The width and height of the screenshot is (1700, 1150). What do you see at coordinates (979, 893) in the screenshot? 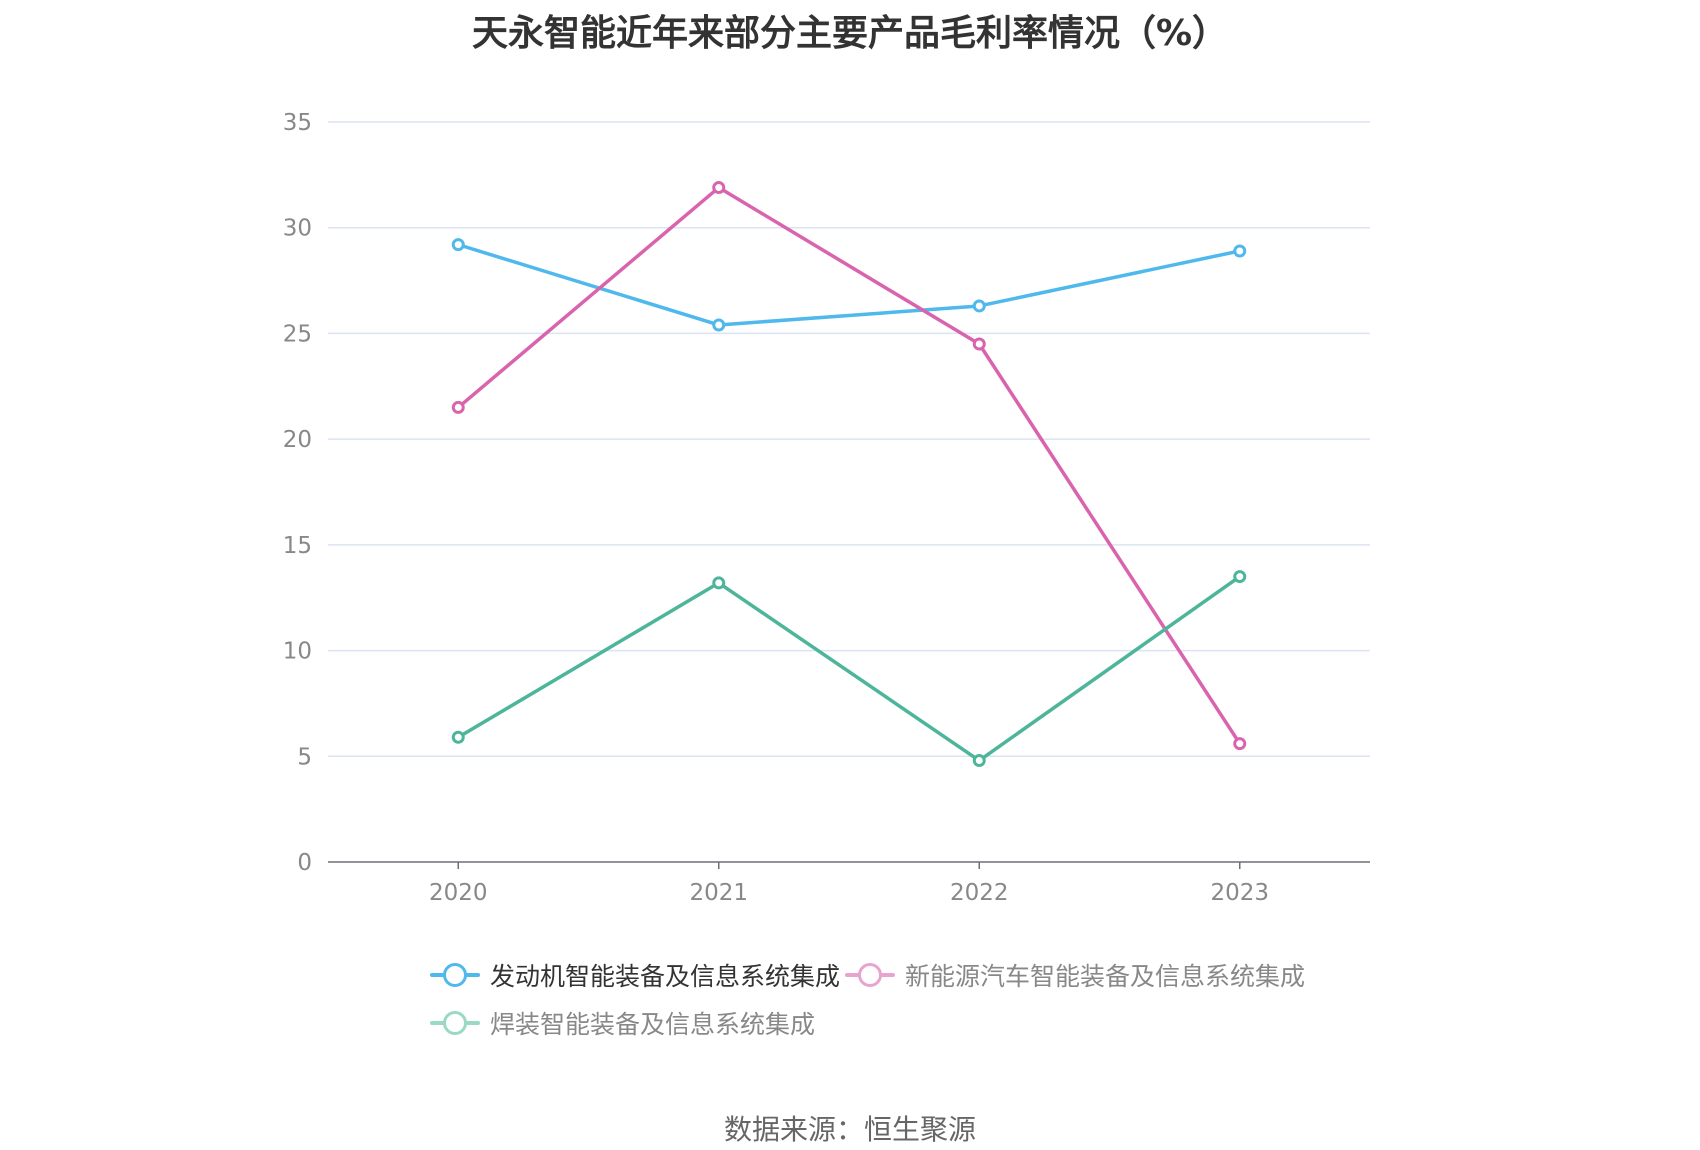
I see `x-tick-label: 2022` at bounding box center [979, 893].